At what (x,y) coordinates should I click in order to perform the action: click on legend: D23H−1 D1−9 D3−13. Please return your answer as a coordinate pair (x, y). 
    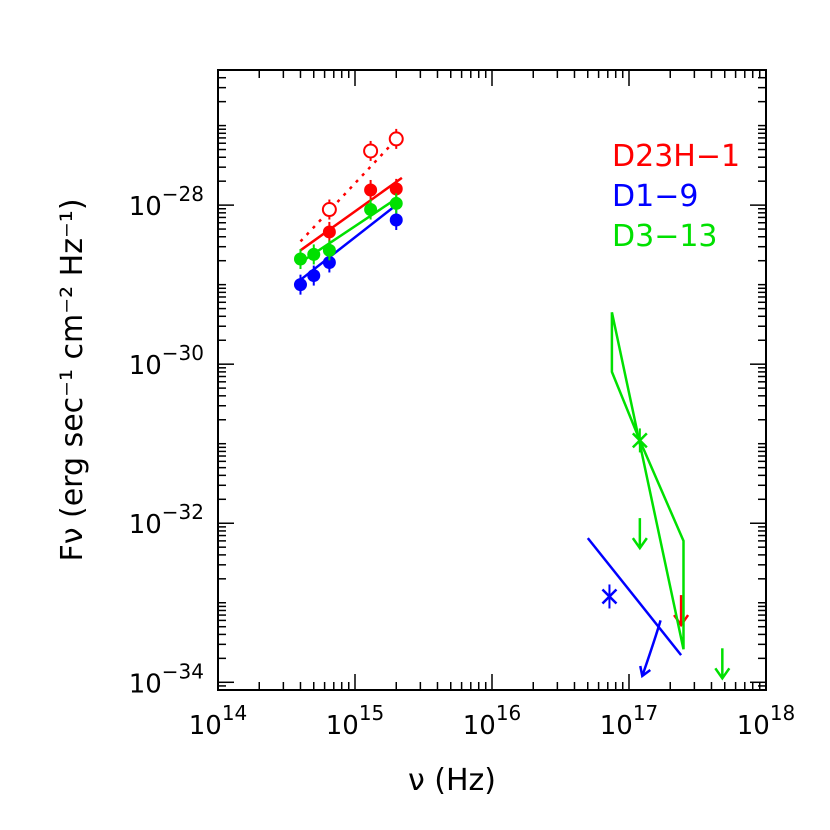
    Looking at the image, I should click on (676, 196).